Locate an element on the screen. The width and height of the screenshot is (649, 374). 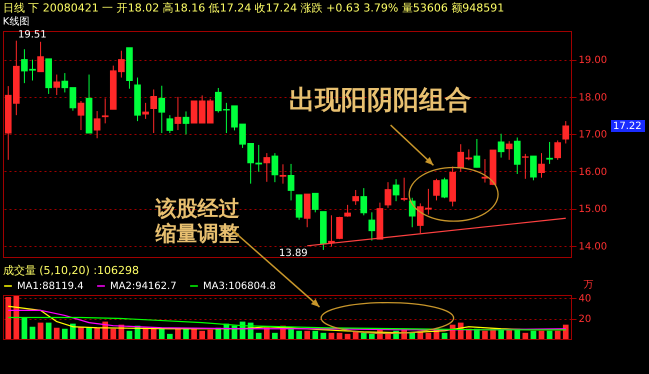
y-tick-label: 15.00 is located at coordinates (593, 210).